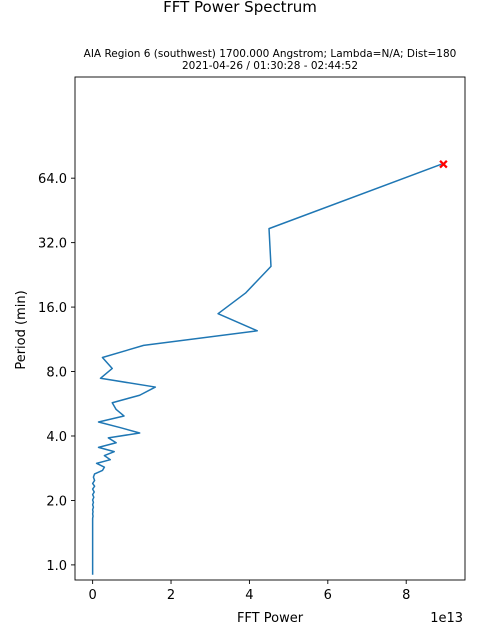 The image size is (480, 640). What do you see at coordinates (56, 437) in the screenshot?
I see `y-tick-label: 4.0` at bounding box center [56, 437].